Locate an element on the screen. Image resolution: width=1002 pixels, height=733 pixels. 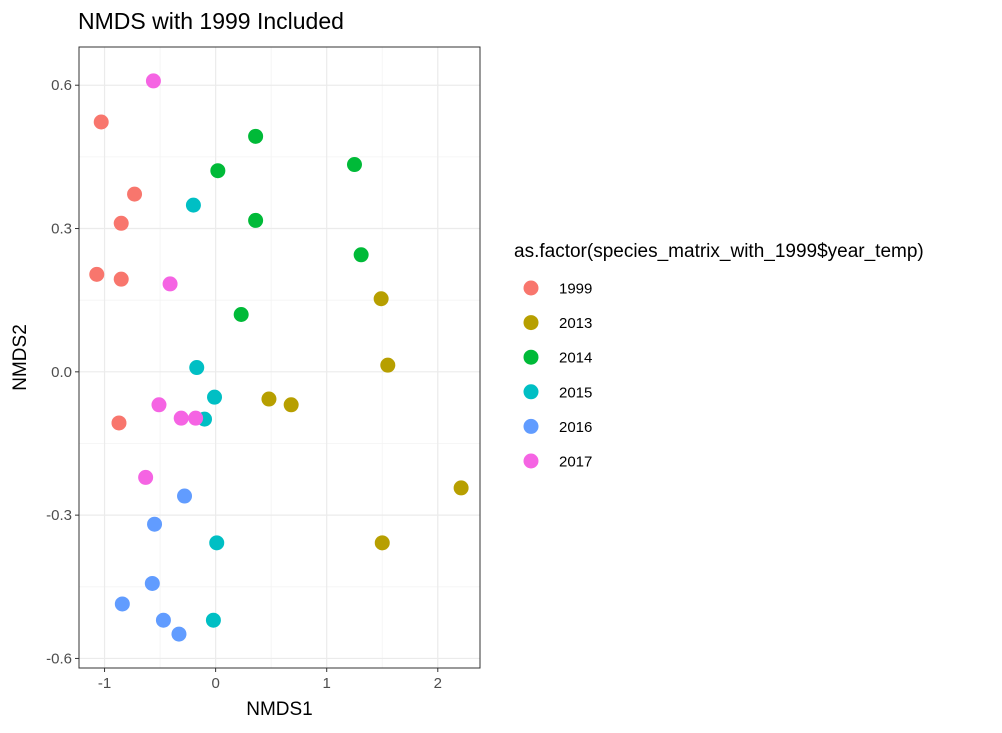
legend: 1999 2013 2014 2015 2016 2017 is located at coordinates (557, 375).